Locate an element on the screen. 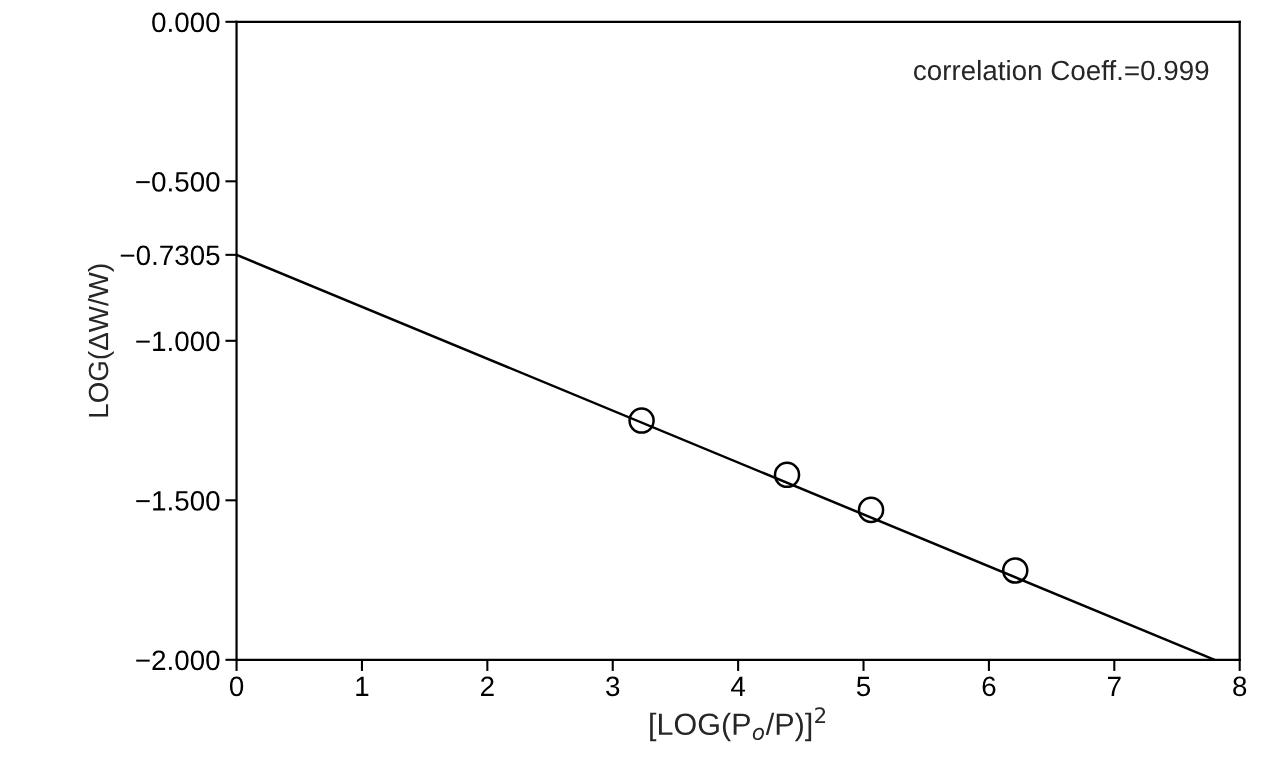 Image resolution: width=1265 pixels, height=779 pixels. x-tick-label: 5 is located at coordinates (863, 686).